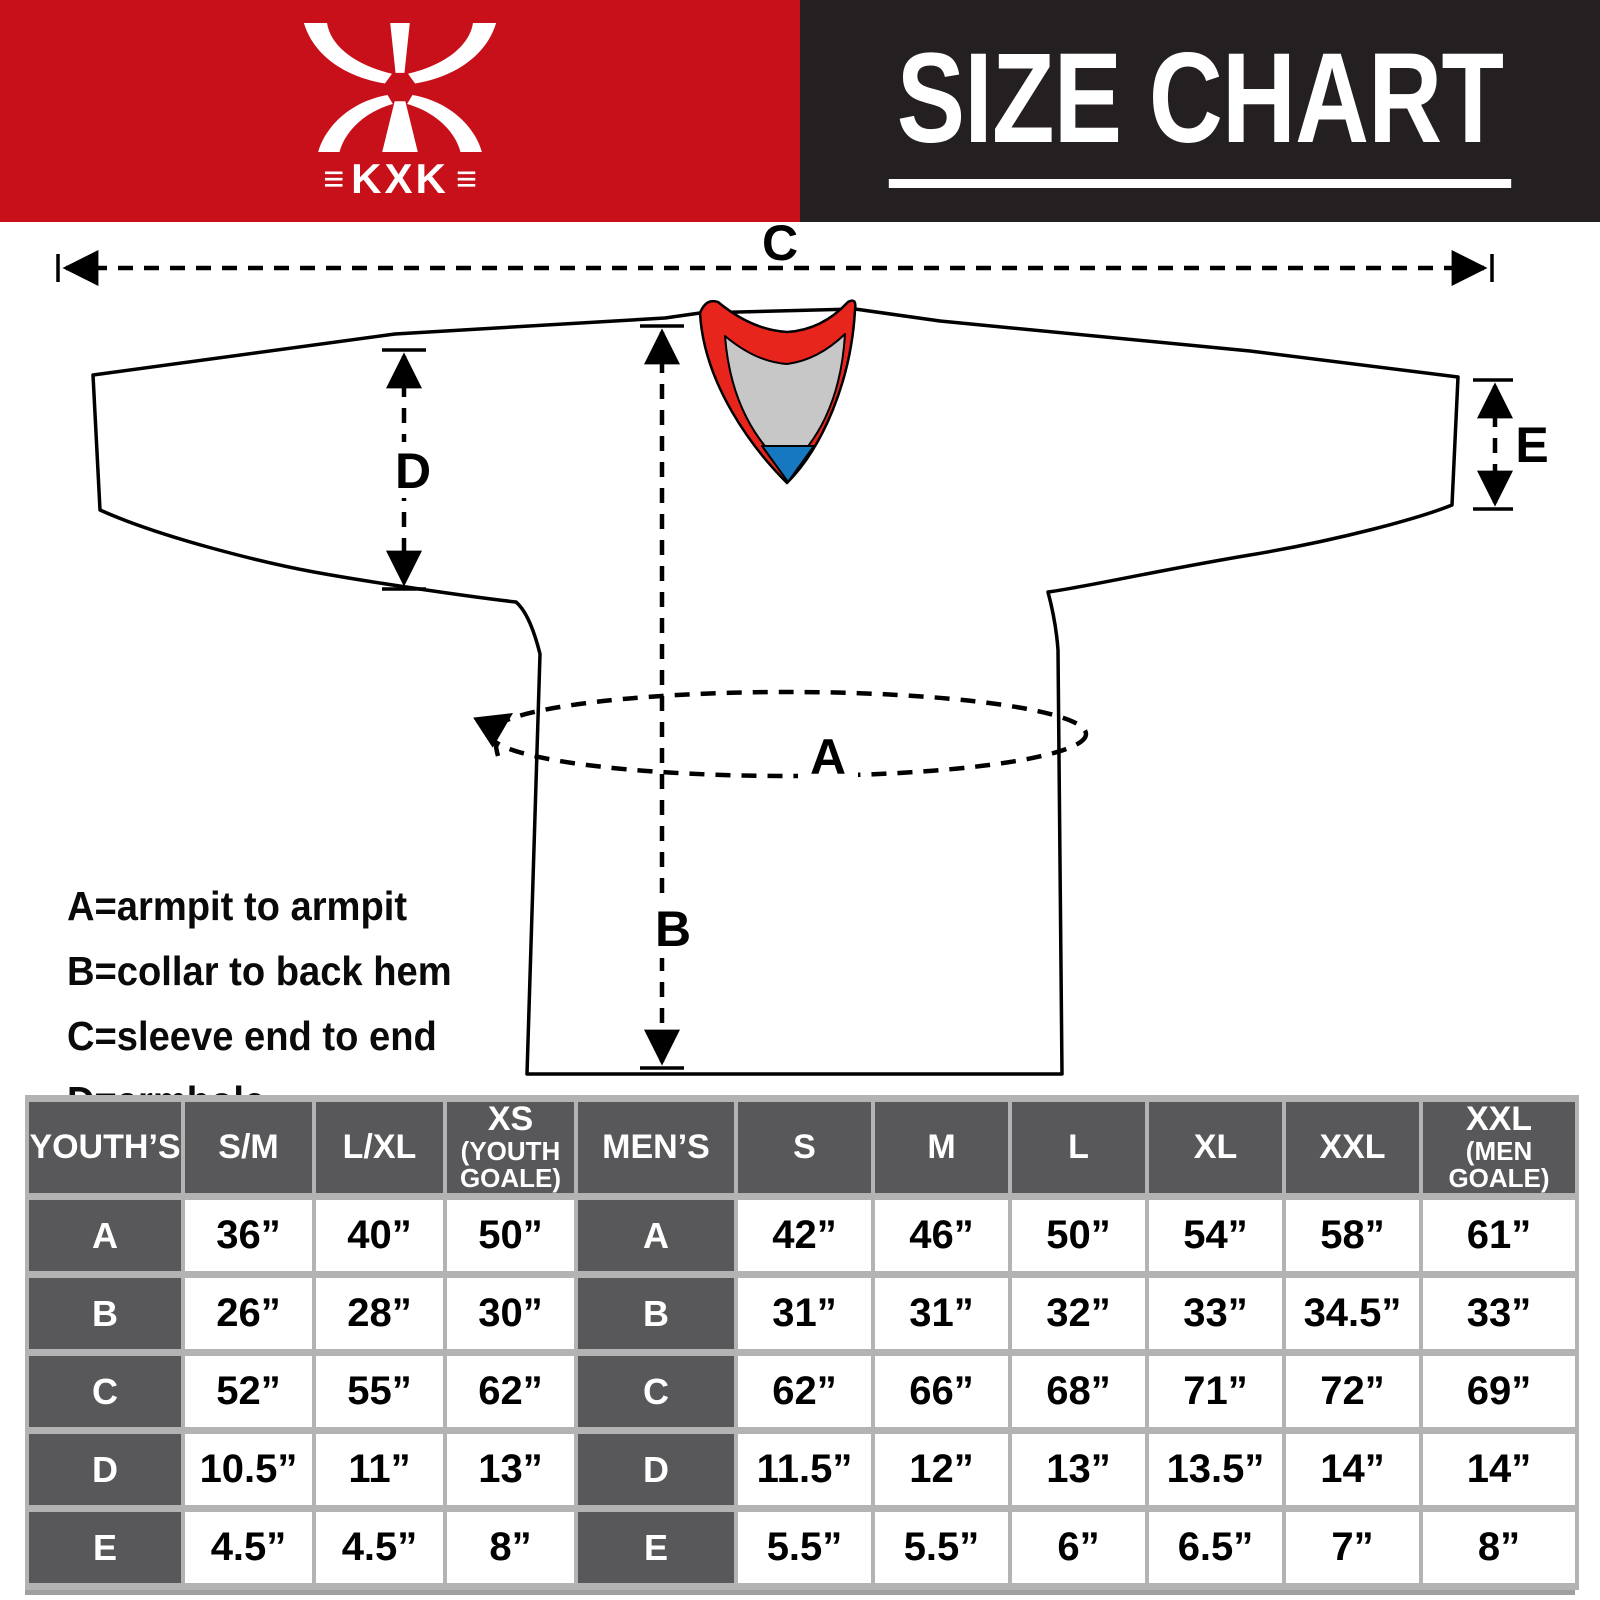  What do you see at coordinates (248, 1391) in the screenshot?
I see `size-value: 52”` at bounding box center [248, 1391].